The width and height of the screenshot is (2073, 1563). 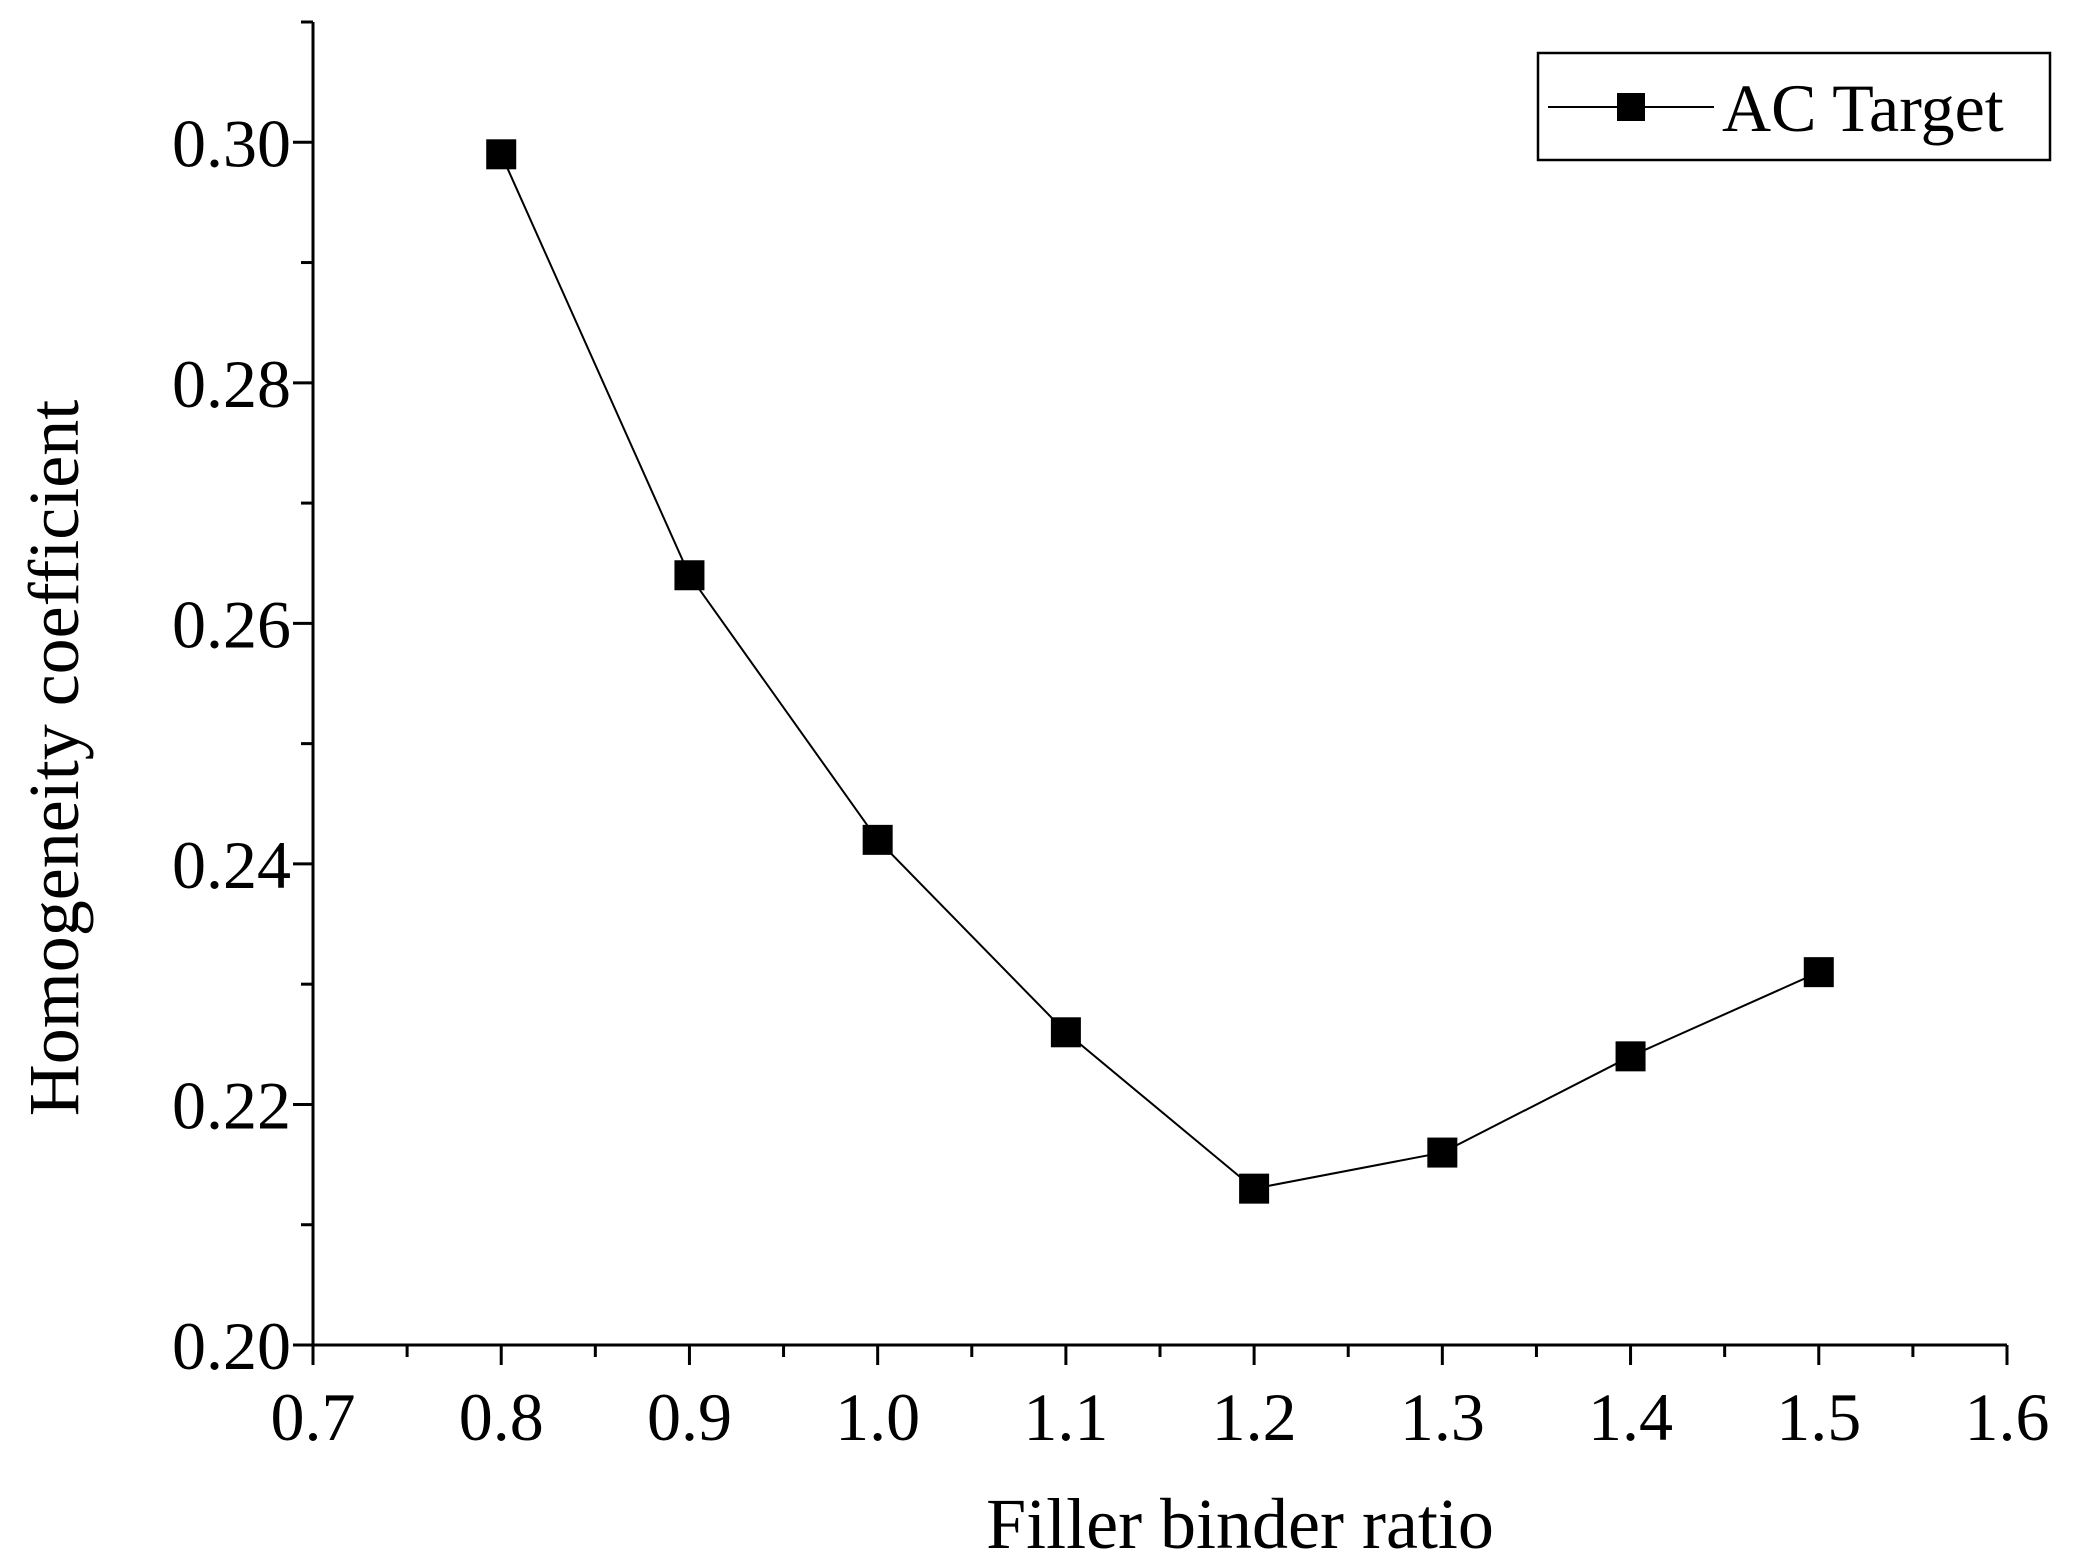 I want to click on x-tick-label: 1.1, so click(x=1065, y=1417).